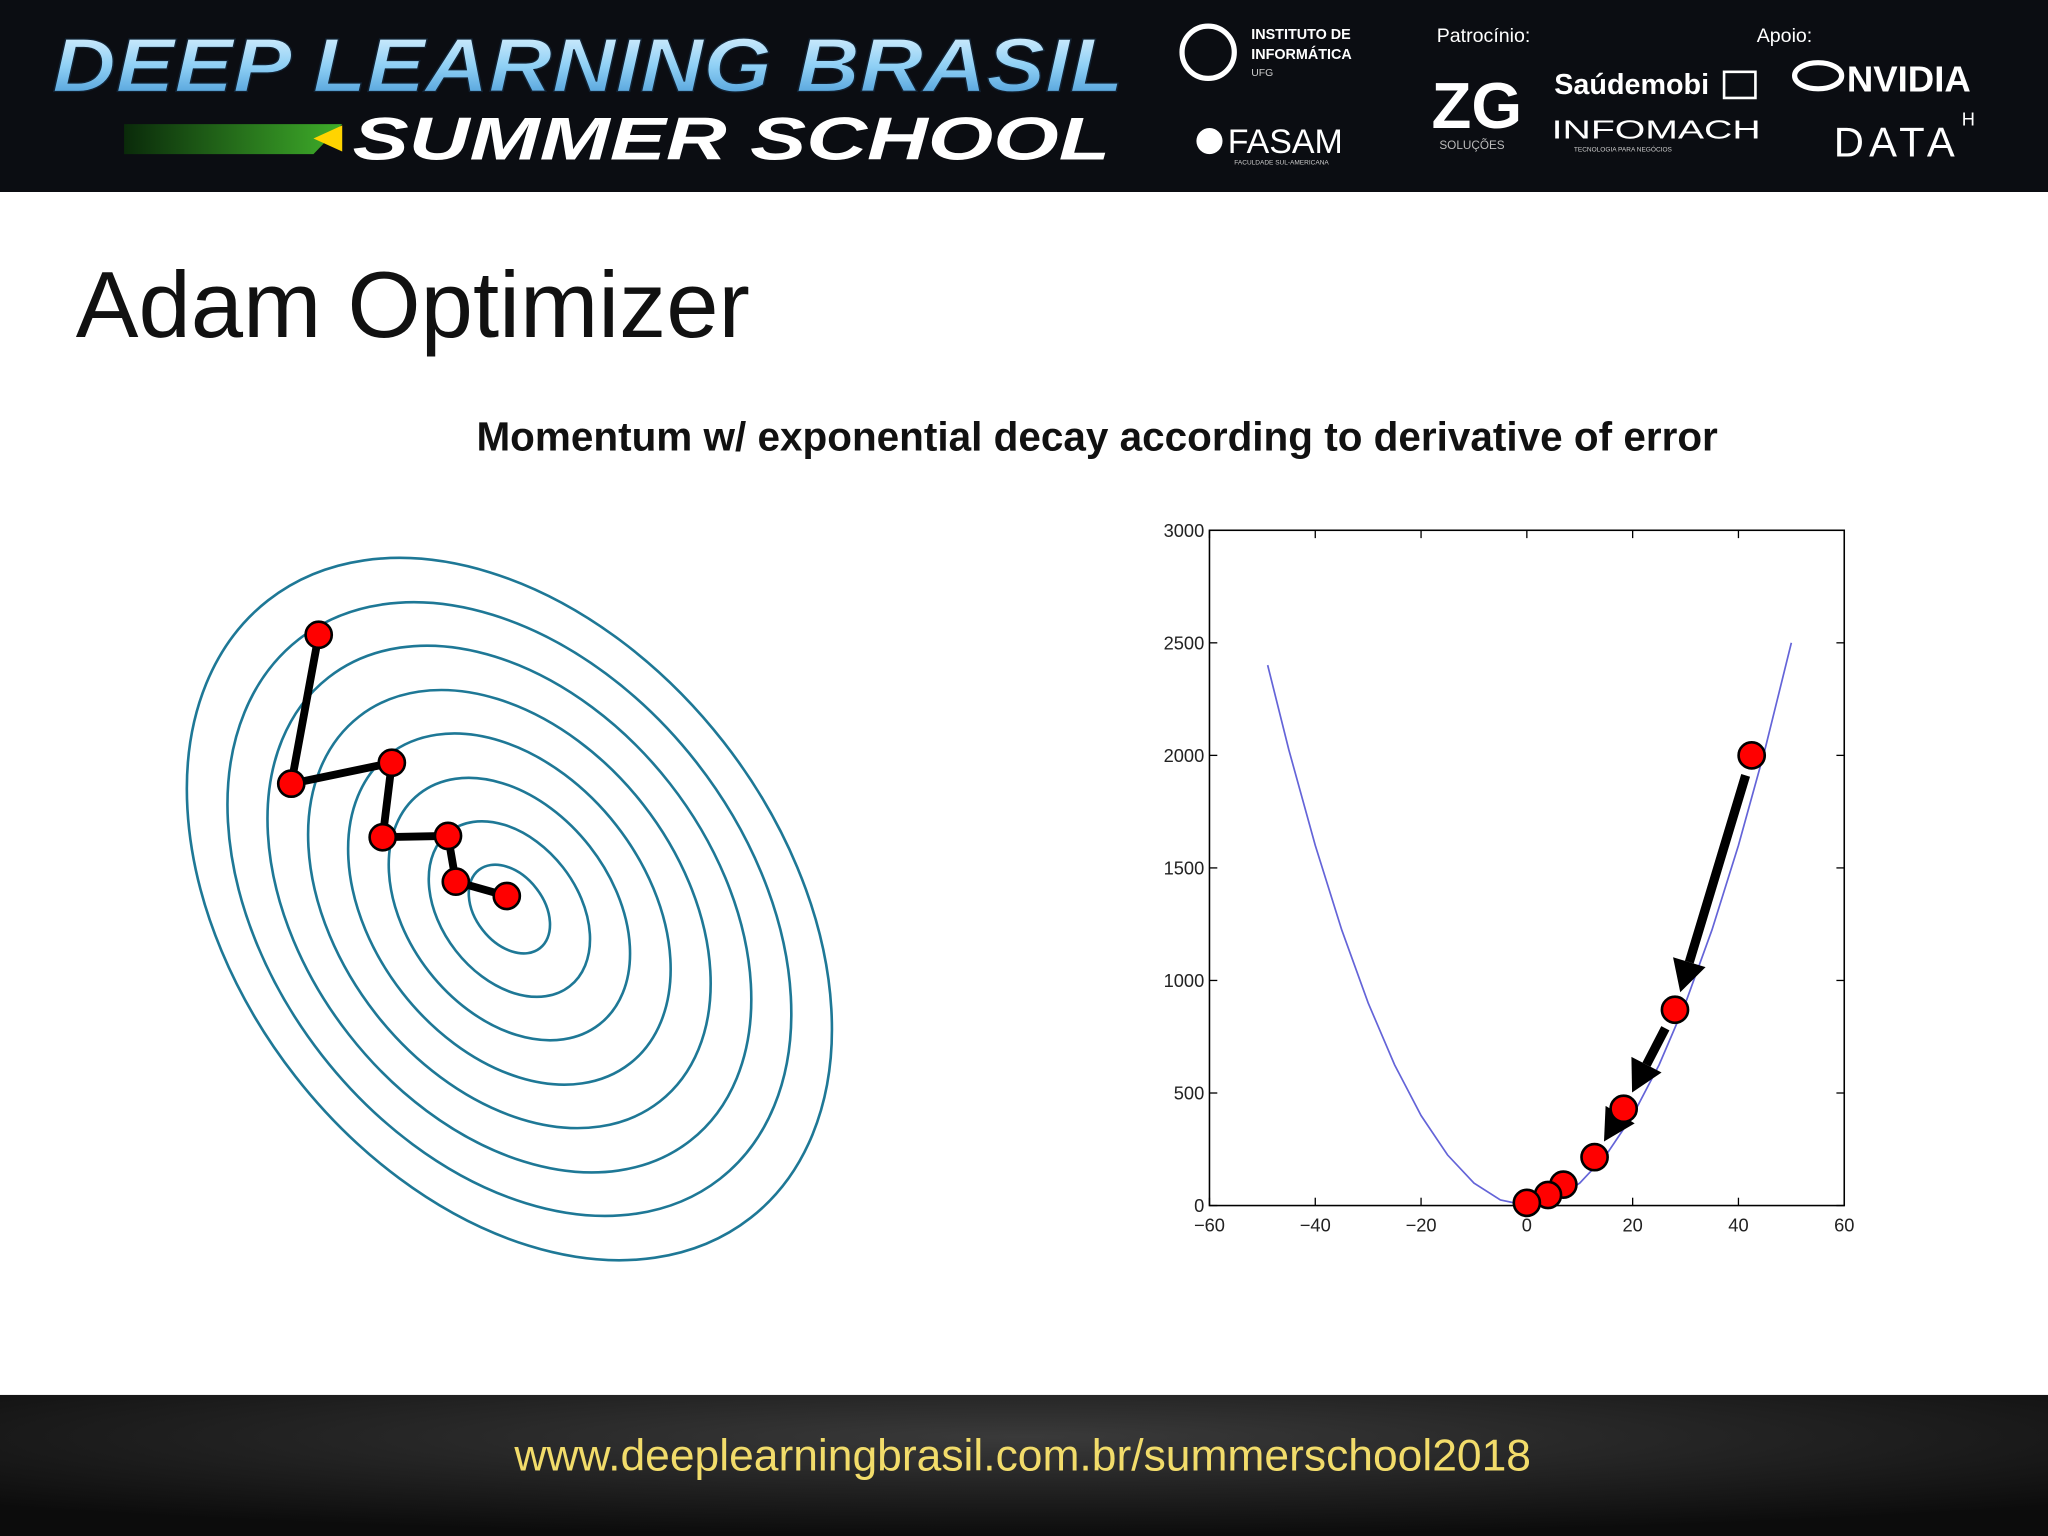 Image resolution: width=2048 pixels, height=1536 pixels. Describe the element at coordinates (1184, 755) in the screenshot. I see `y-tick-label: 2000` at that location.